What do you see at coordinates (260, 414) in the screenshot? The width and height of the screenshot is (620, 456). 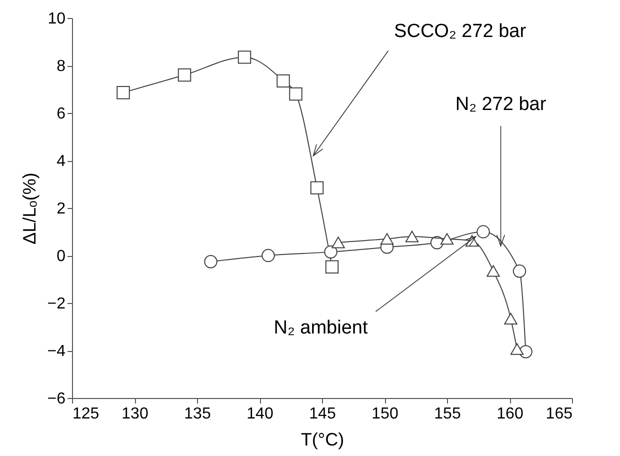 I see `x-tick-label: 140` at bounding box center [260, 414].